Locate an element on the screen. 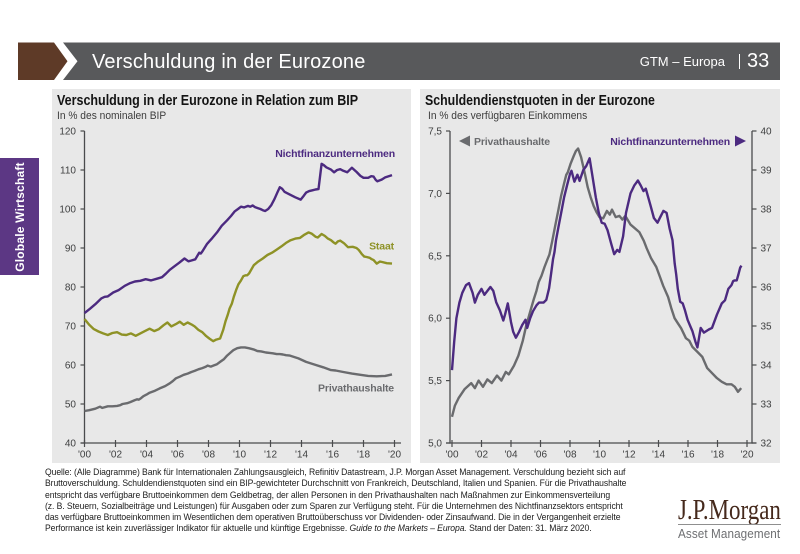 The image size is (800, 554). svg-text: 60 is located at coordinates (71, 366).